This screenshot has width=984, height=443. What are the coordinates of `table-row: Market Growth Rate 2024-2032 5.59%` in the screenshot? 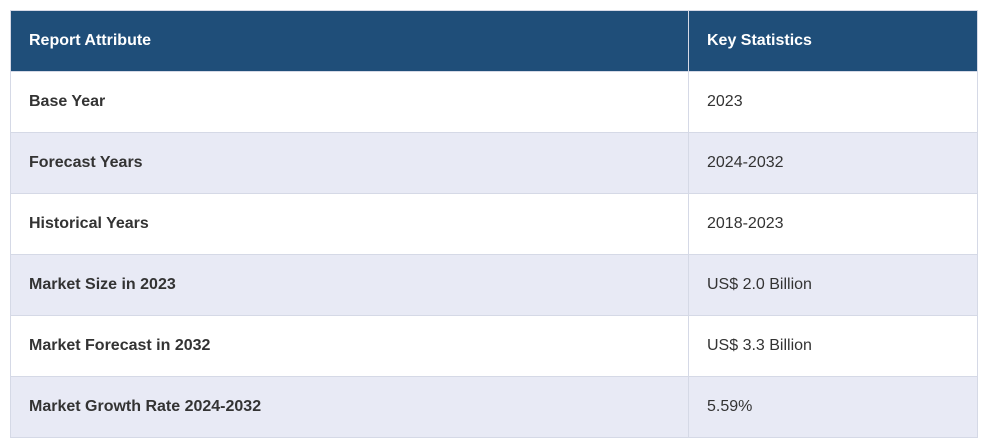 It's located at (494, 407).